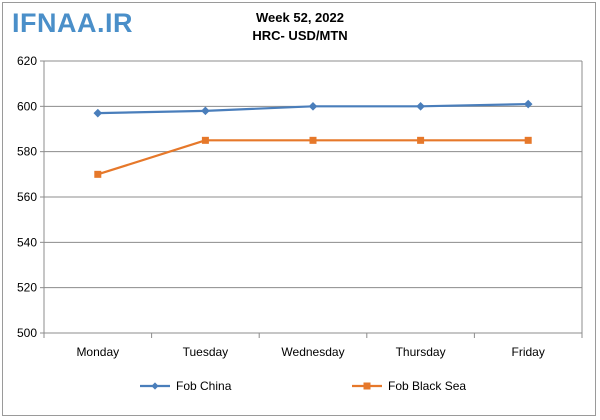  I want to click on y-tick-label: 600, so click(27, 106).